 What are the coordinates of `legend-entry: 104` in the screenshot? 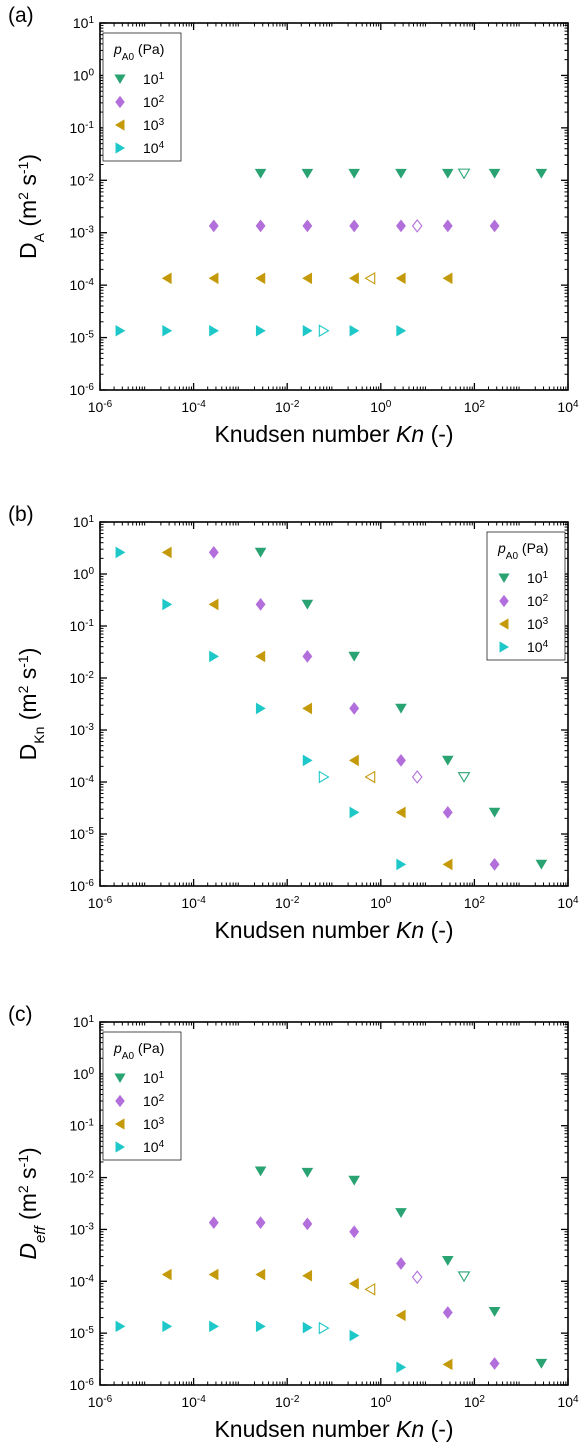 It's located at (154, 1147).